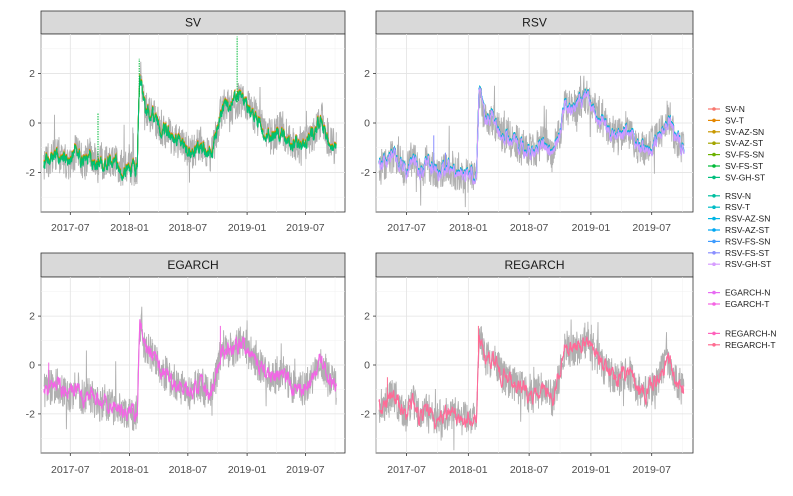  I want to click on series-line-rsv-gh-st, so click(531, 136).